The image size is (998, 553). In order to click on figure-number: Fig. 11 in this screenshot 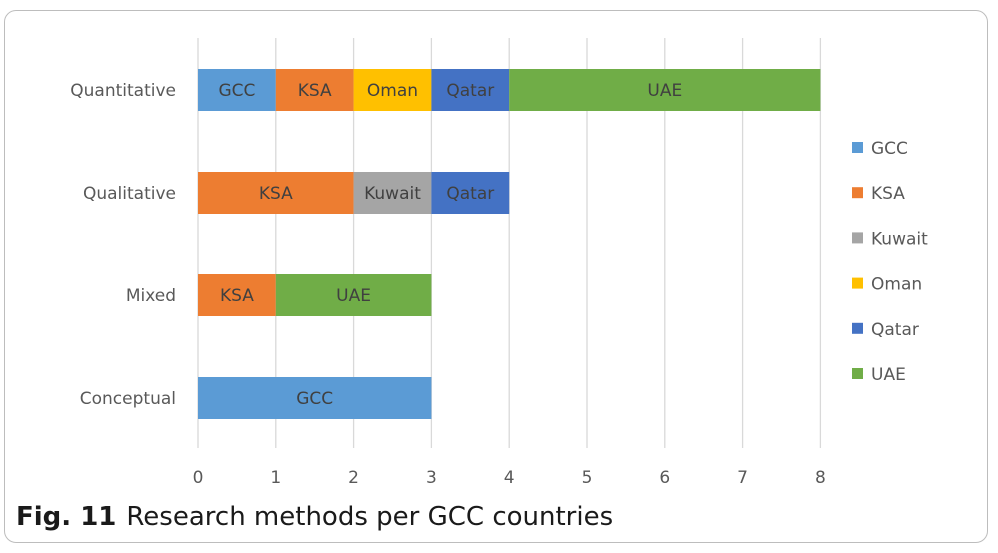, I will do `click(66, 517)`.